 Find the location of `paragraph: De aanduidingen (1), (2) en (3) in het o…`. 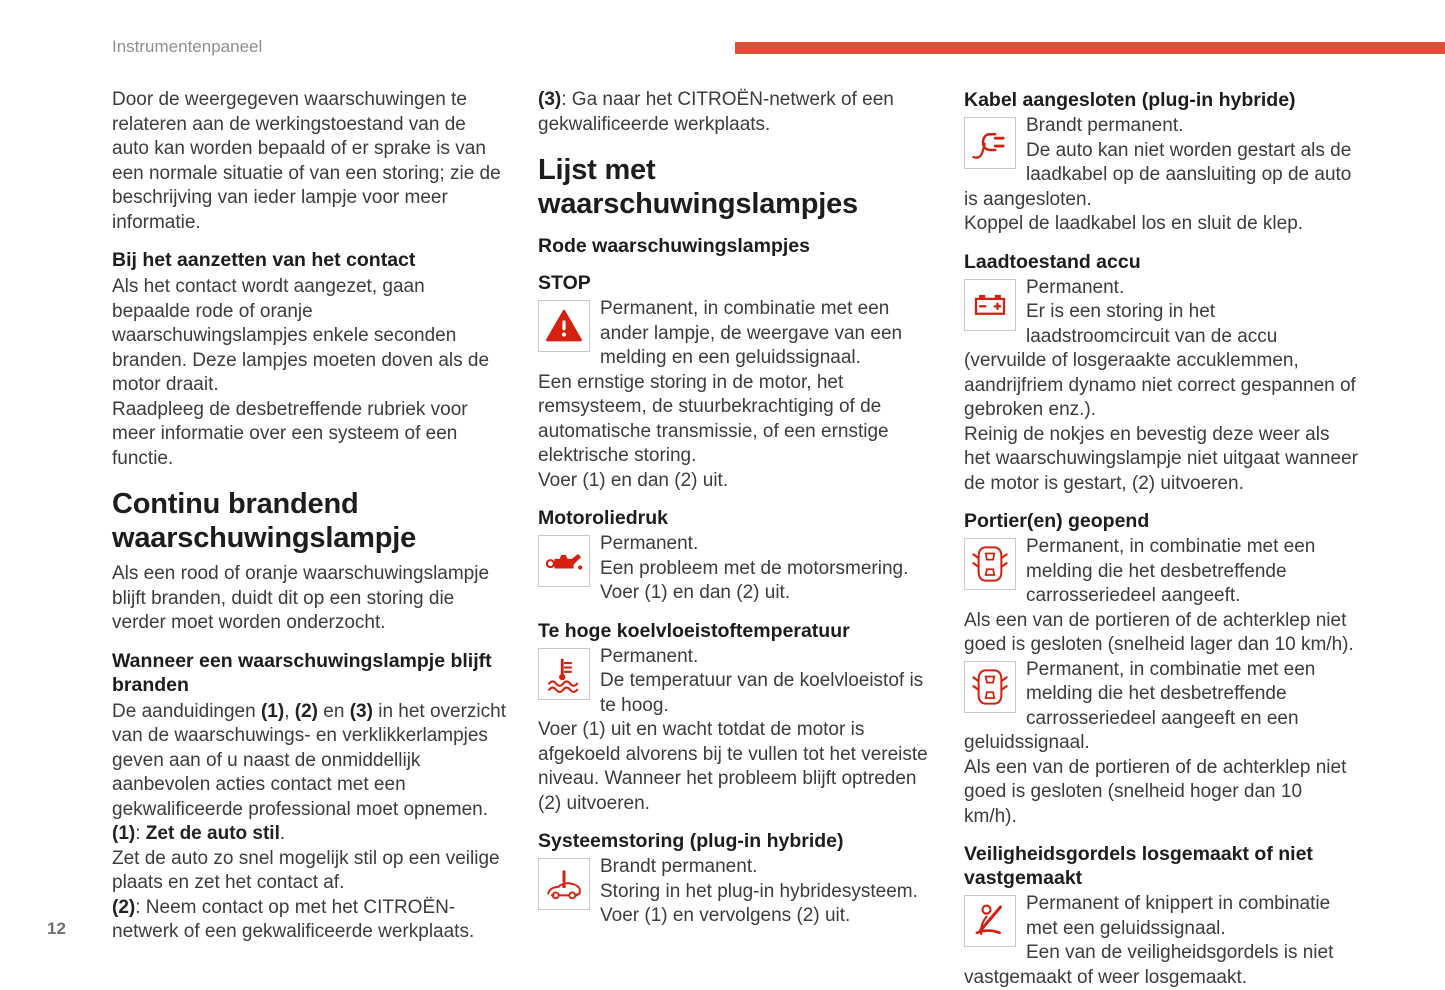

paragraph: De aanduidingen (1), (2) en (3) in het o… is located at coordinates (309, 760).